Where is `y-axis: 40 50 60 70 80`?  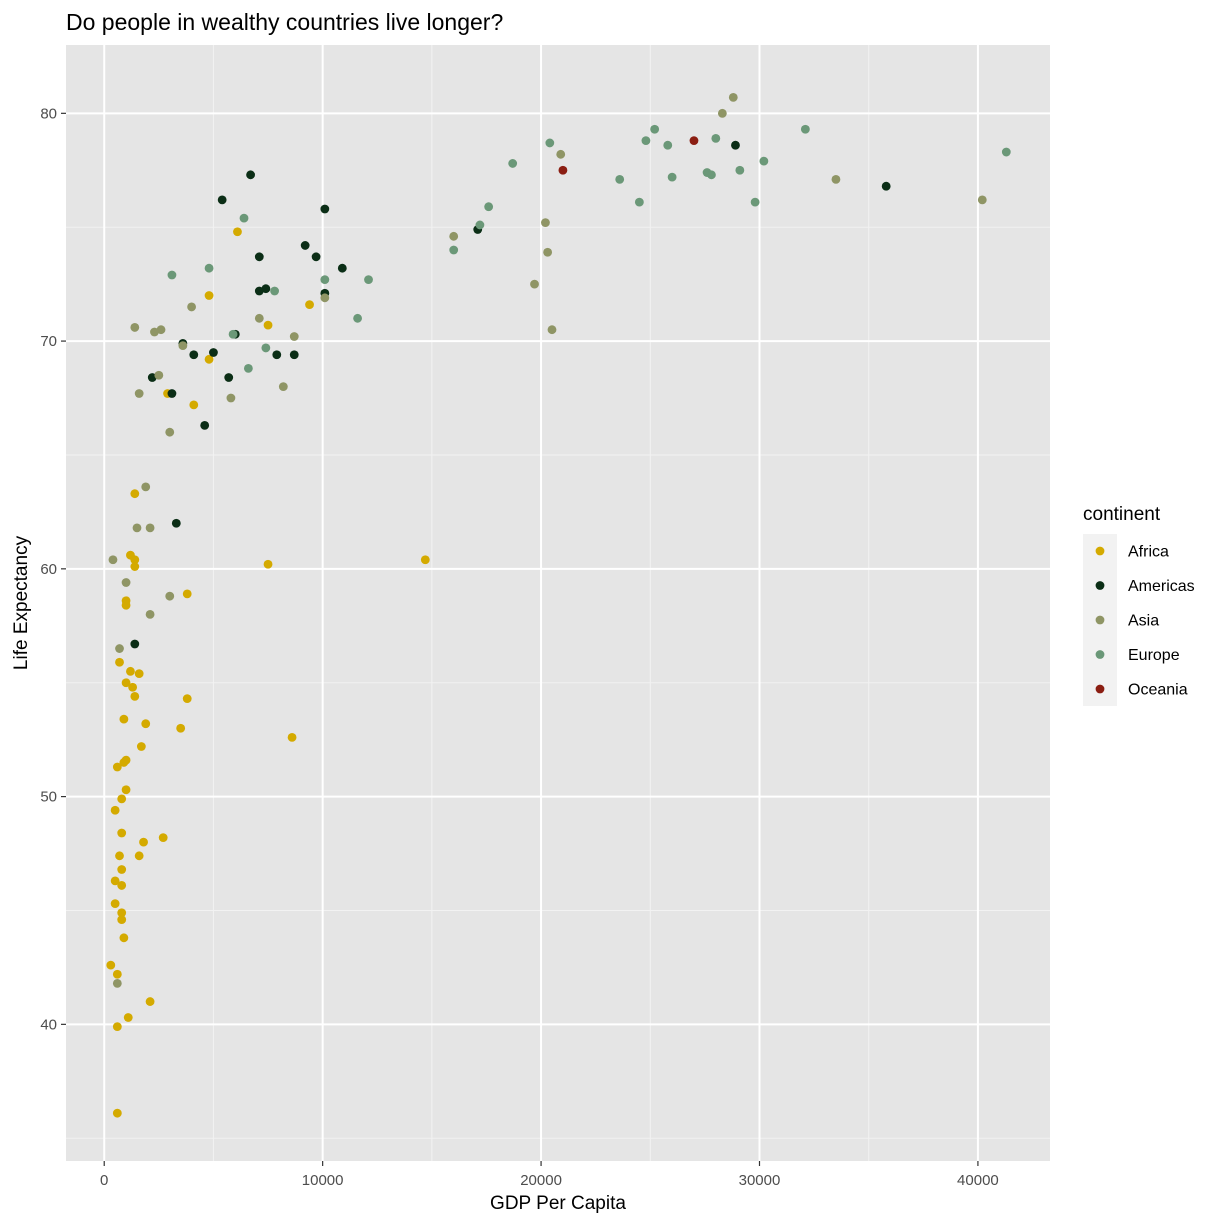
y-axis: 40 50 60 70 80 is located at coordinates (53, 569).